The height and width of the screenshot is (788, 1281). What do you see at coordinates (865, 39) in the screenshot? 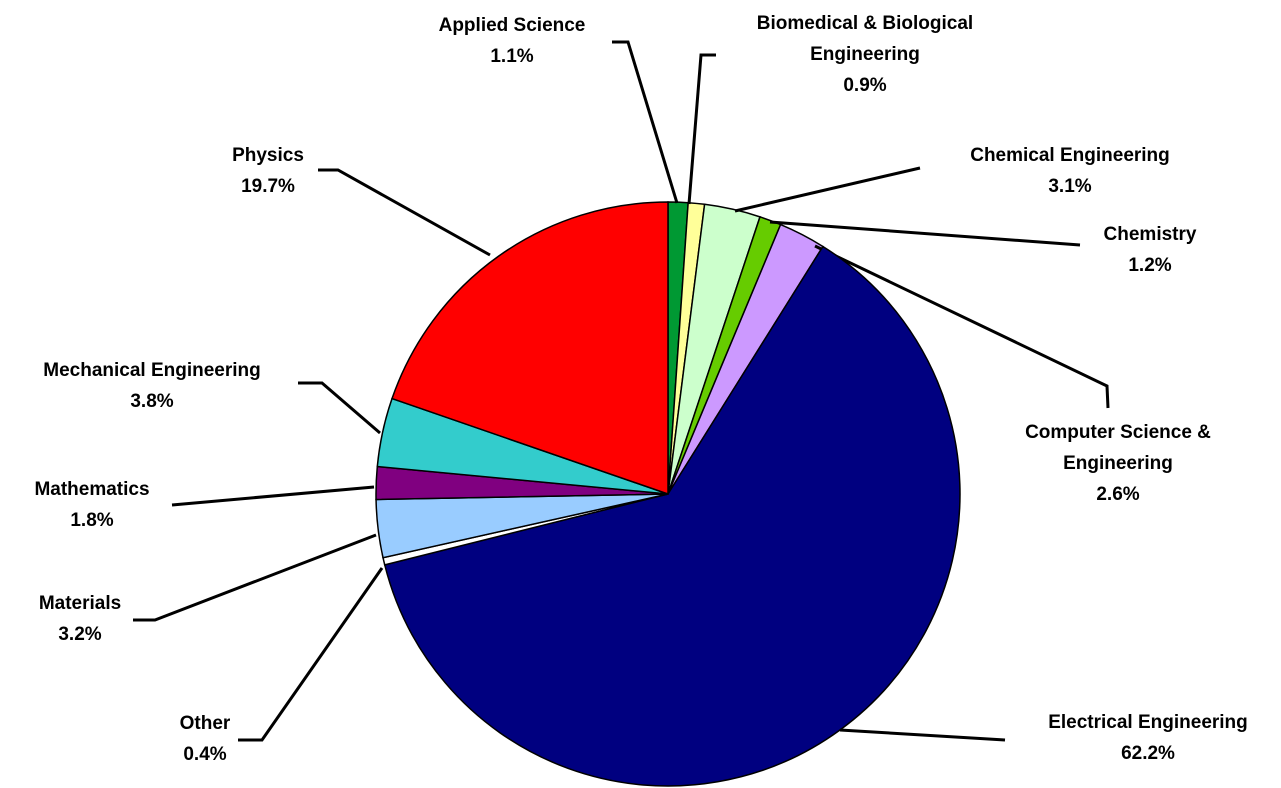
I see `category-label: Biomedical & Biological Engineering` at bounding box center [865, 39].